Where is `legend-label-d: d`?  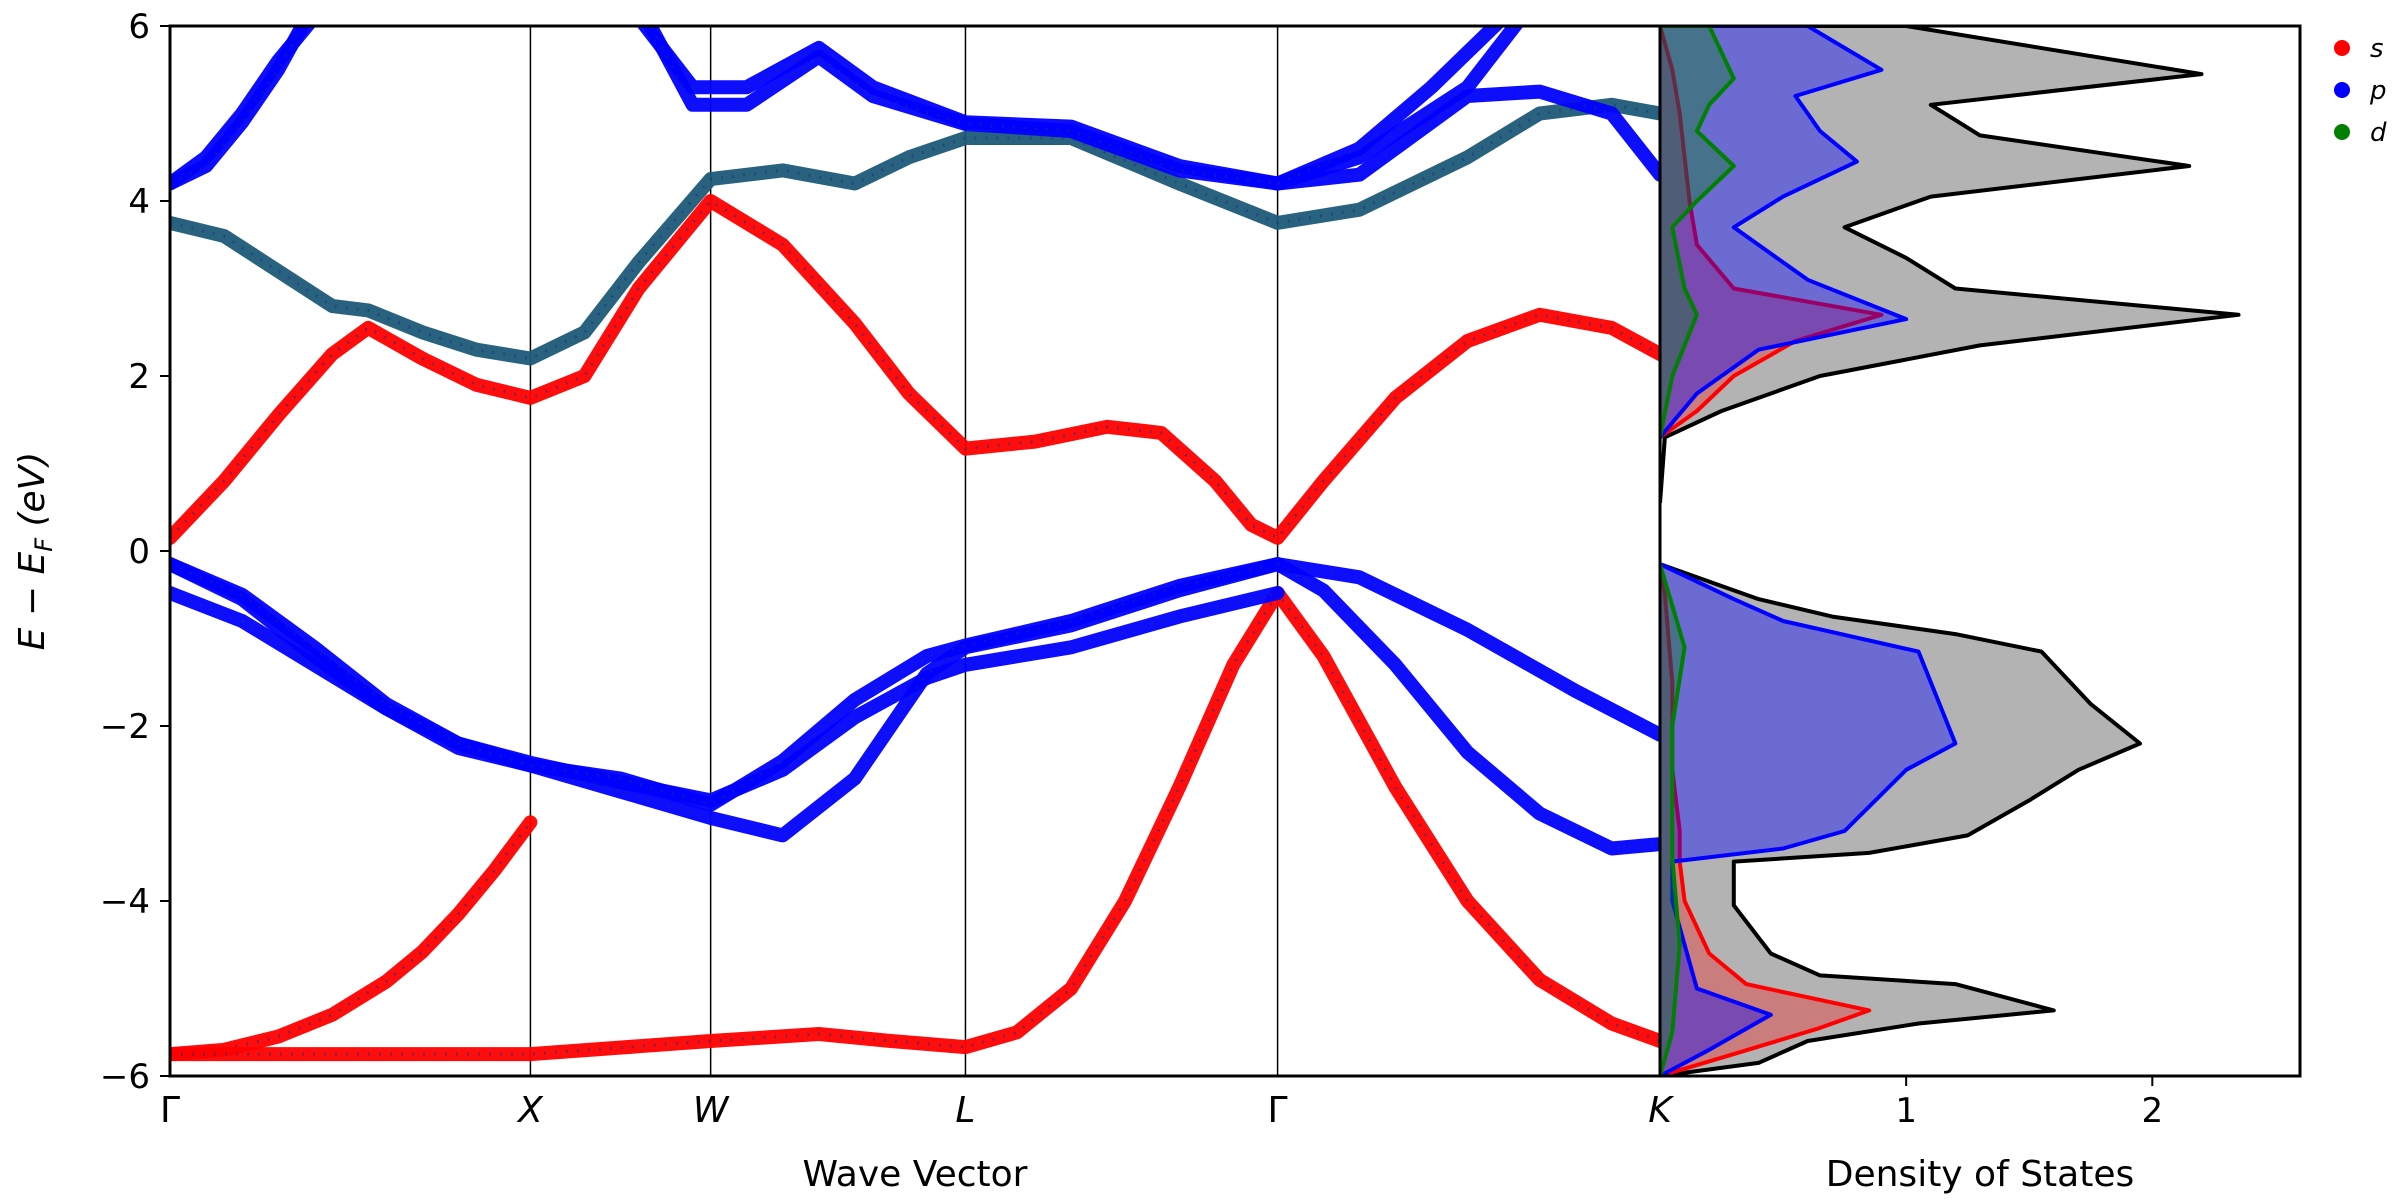
legend-label-d: d is located at coordinates (2378, 133).